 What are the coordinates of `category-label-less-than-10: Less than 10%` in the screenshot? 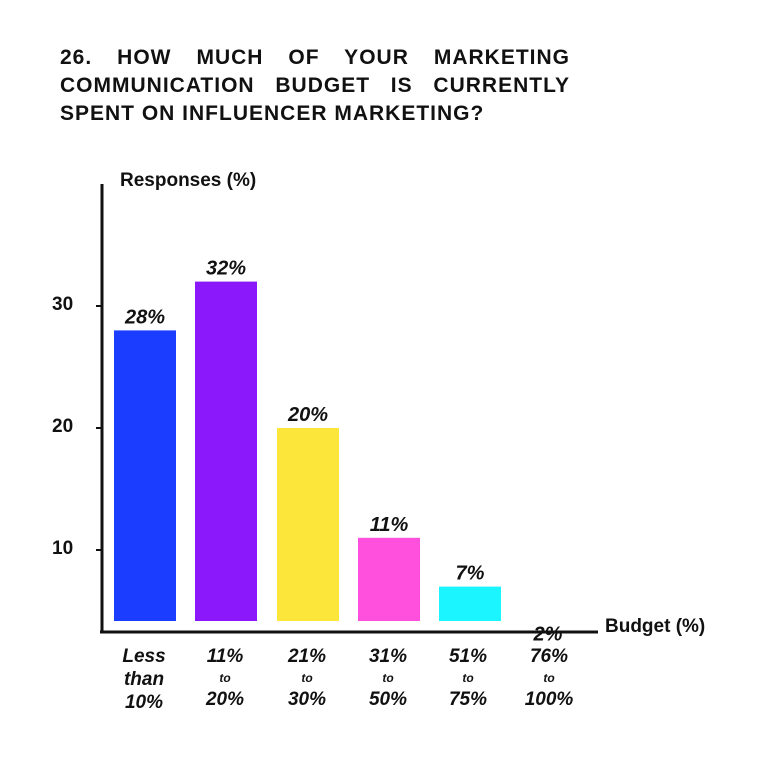 It's located at (144, 679).